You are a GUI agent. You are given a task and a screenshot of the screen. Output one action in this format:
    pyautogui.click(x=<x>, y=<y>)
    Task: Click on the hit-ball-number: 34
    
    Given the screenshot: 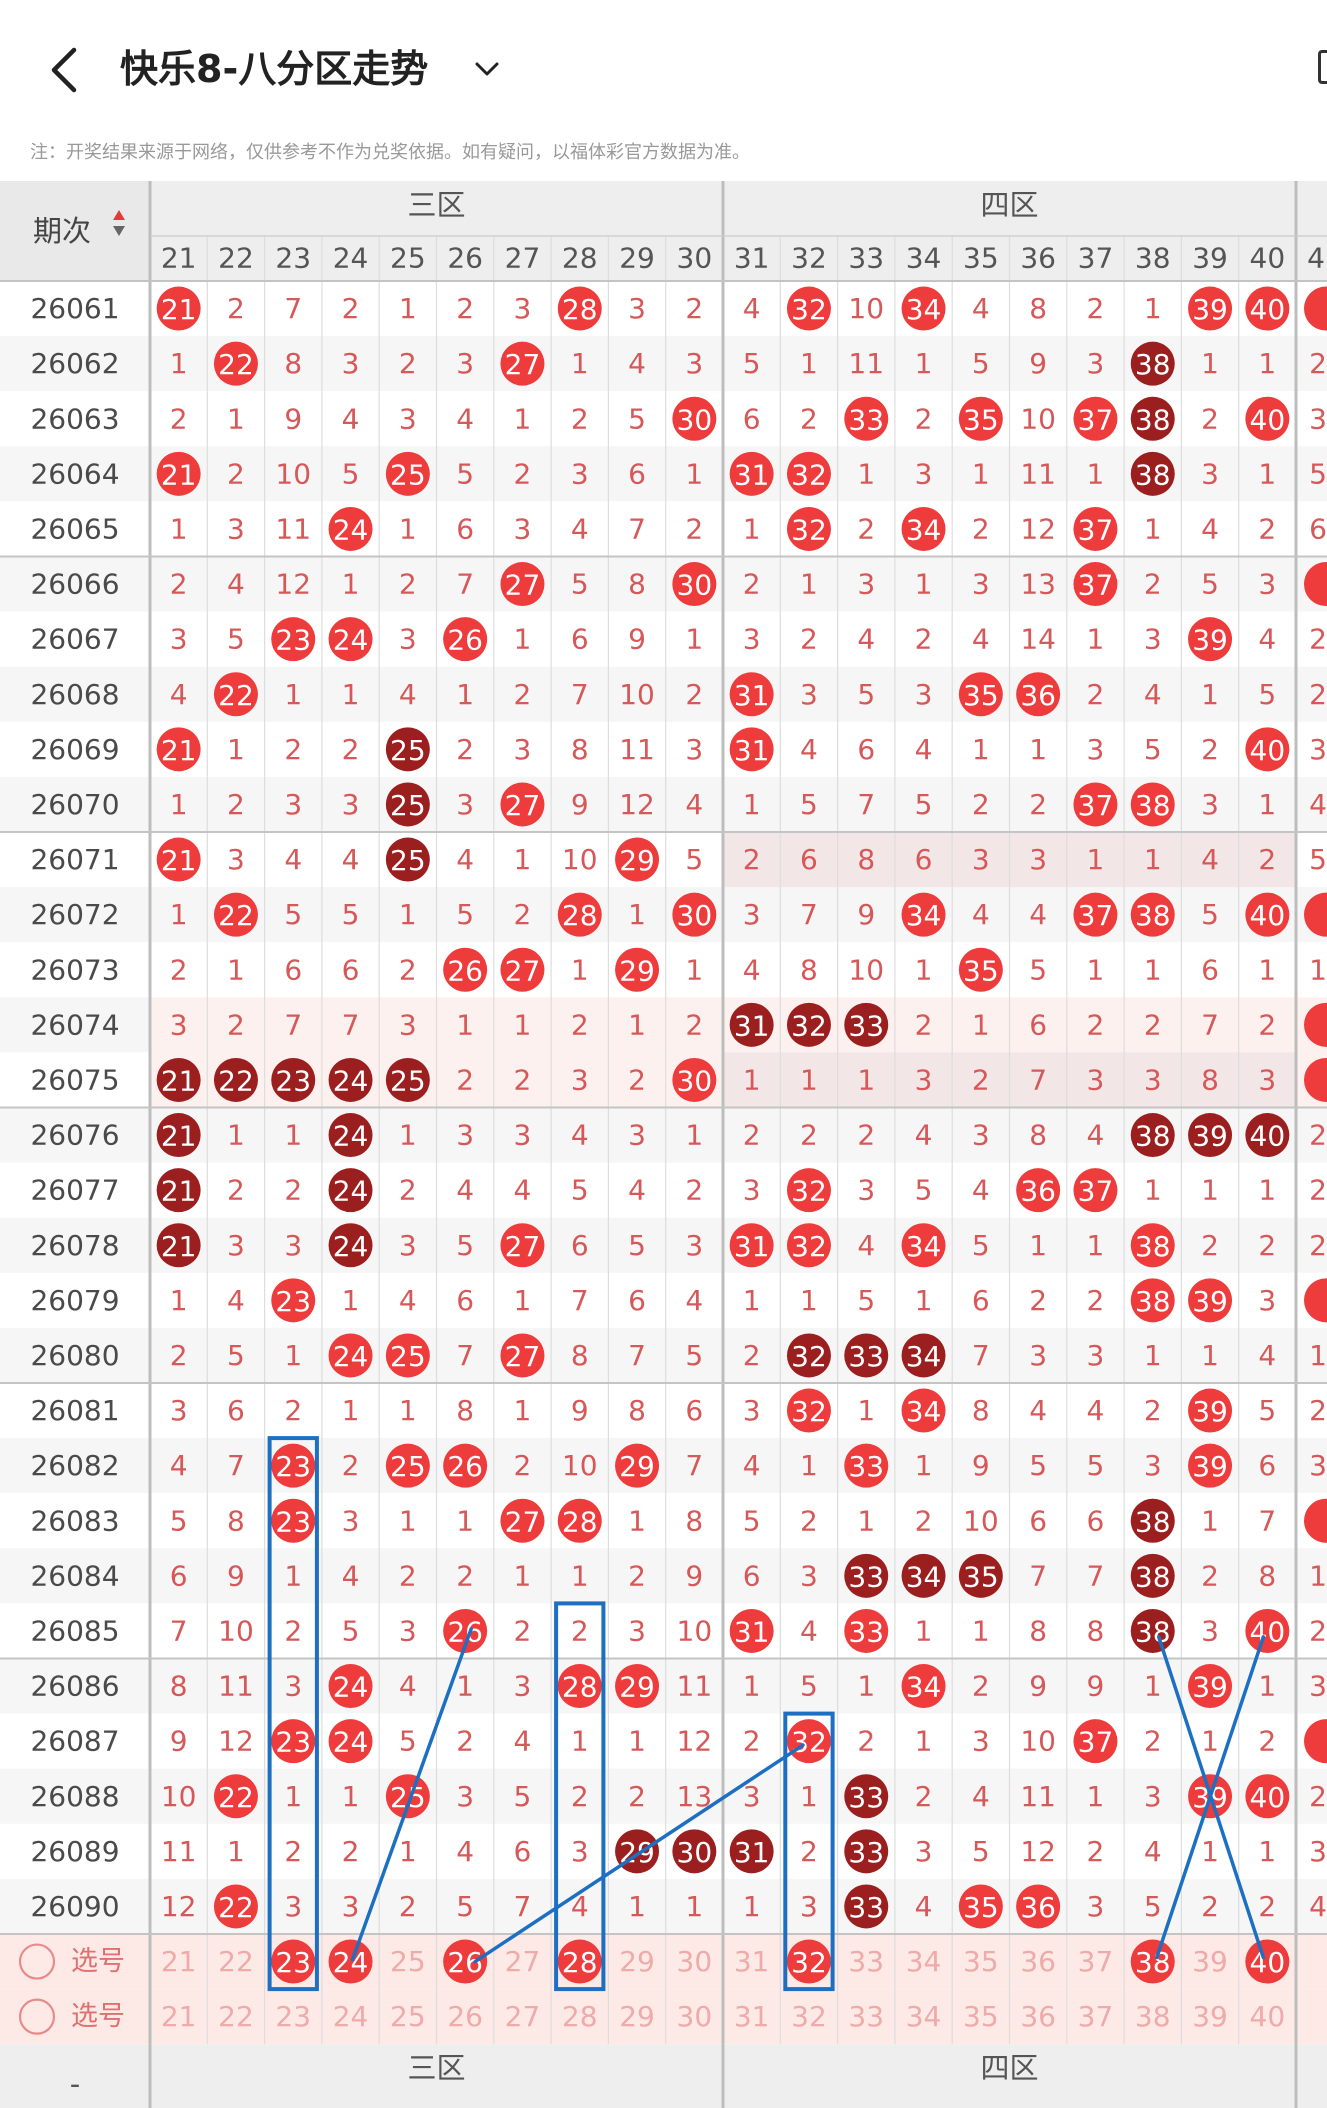 What is the action you would take?
    pyautogui.click(x=924, y=915)
    